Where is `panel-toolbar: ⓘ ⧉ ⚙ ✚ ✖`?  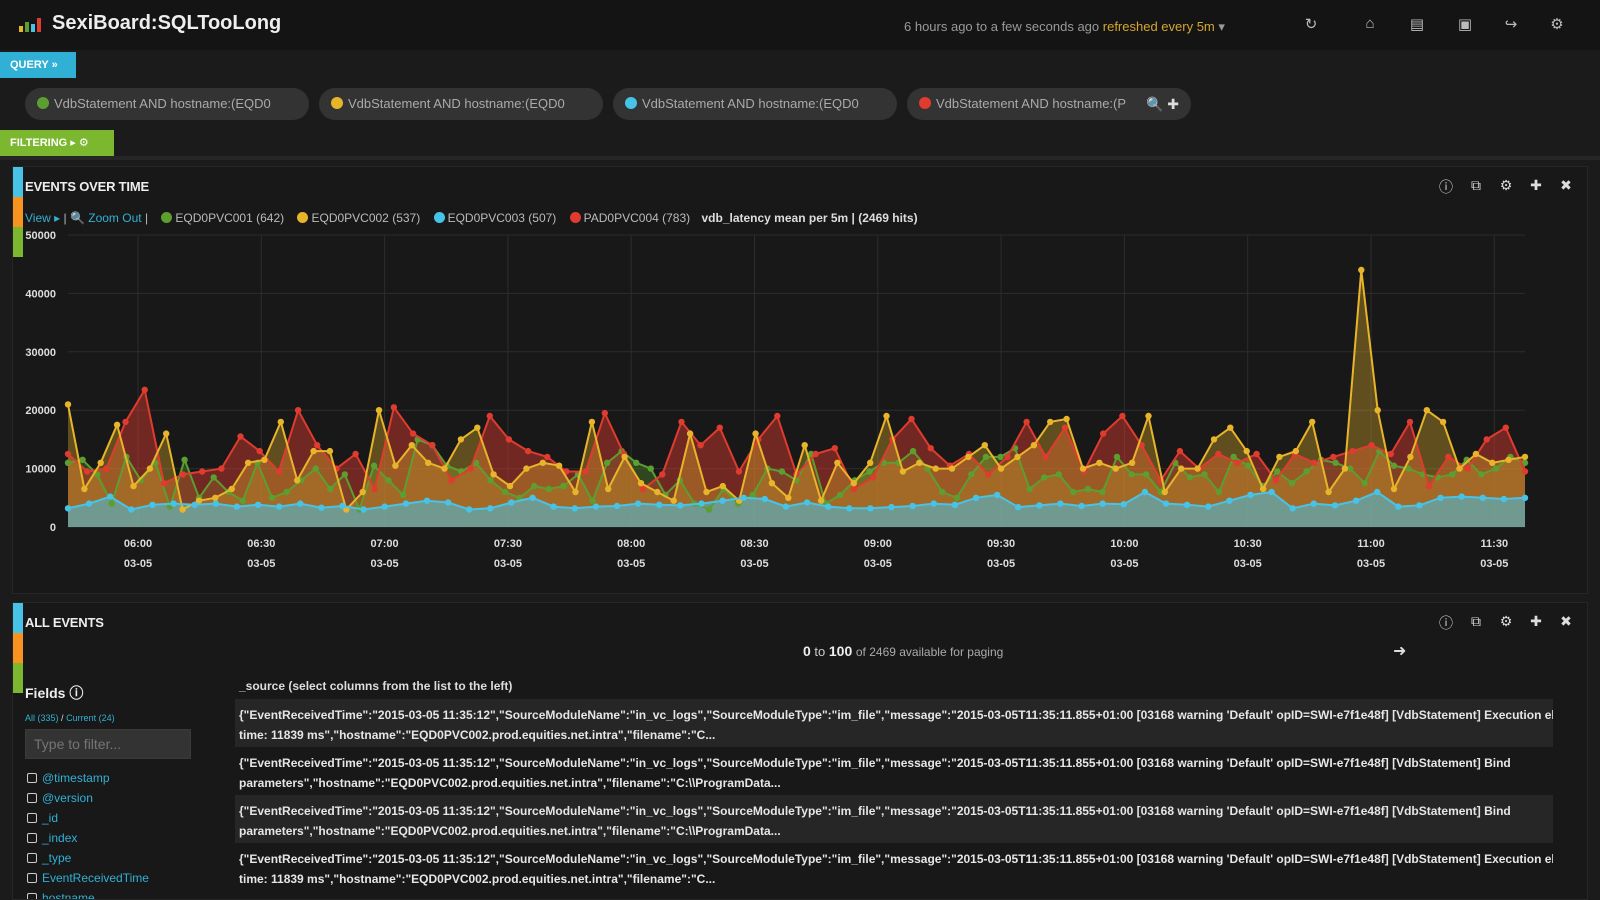 panel-toolbar: ⓘ ⧉ ⚙ ✚ ✖ is located at coordinates (1506, 623).